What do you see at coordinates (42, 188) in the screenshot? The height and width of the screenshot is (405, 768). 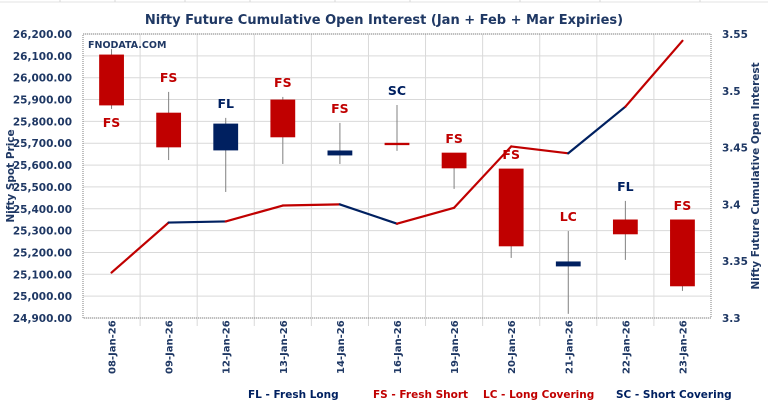 I see `left-tick-label: 25,500.00` at bounding box center [42, 188].